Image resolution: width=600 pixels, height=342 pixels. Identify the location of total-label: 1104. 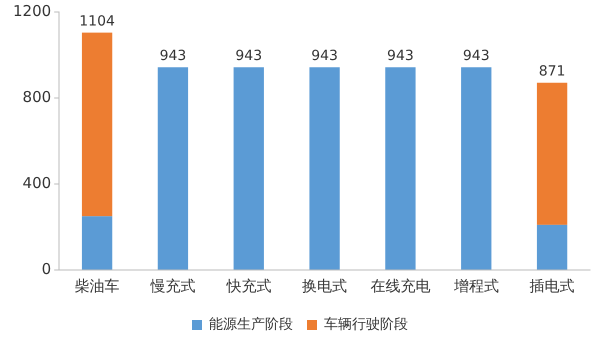
(97, 21).